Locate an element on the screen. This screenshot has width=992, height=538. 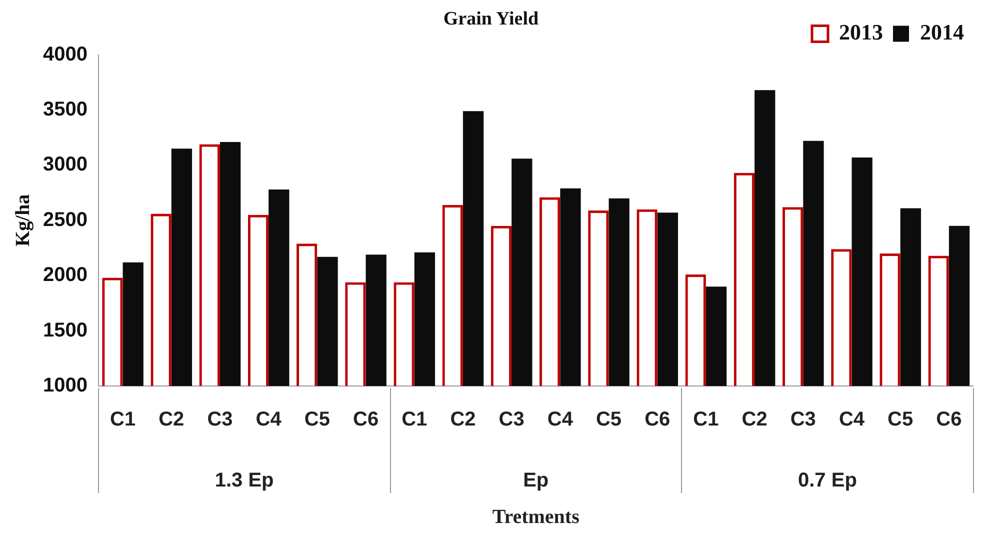
chart-title: Grain Yield is located at coordinates (491, 19).